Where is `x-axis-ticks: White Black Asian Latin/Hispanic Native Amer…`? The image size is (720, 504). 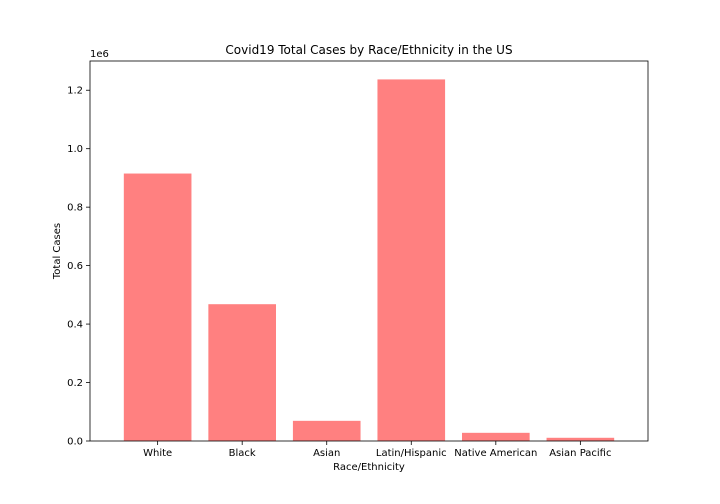
x-axis-ticks: White Black Asian Latin/Hispanic Native Amer… is located at coordinates (377, 450).